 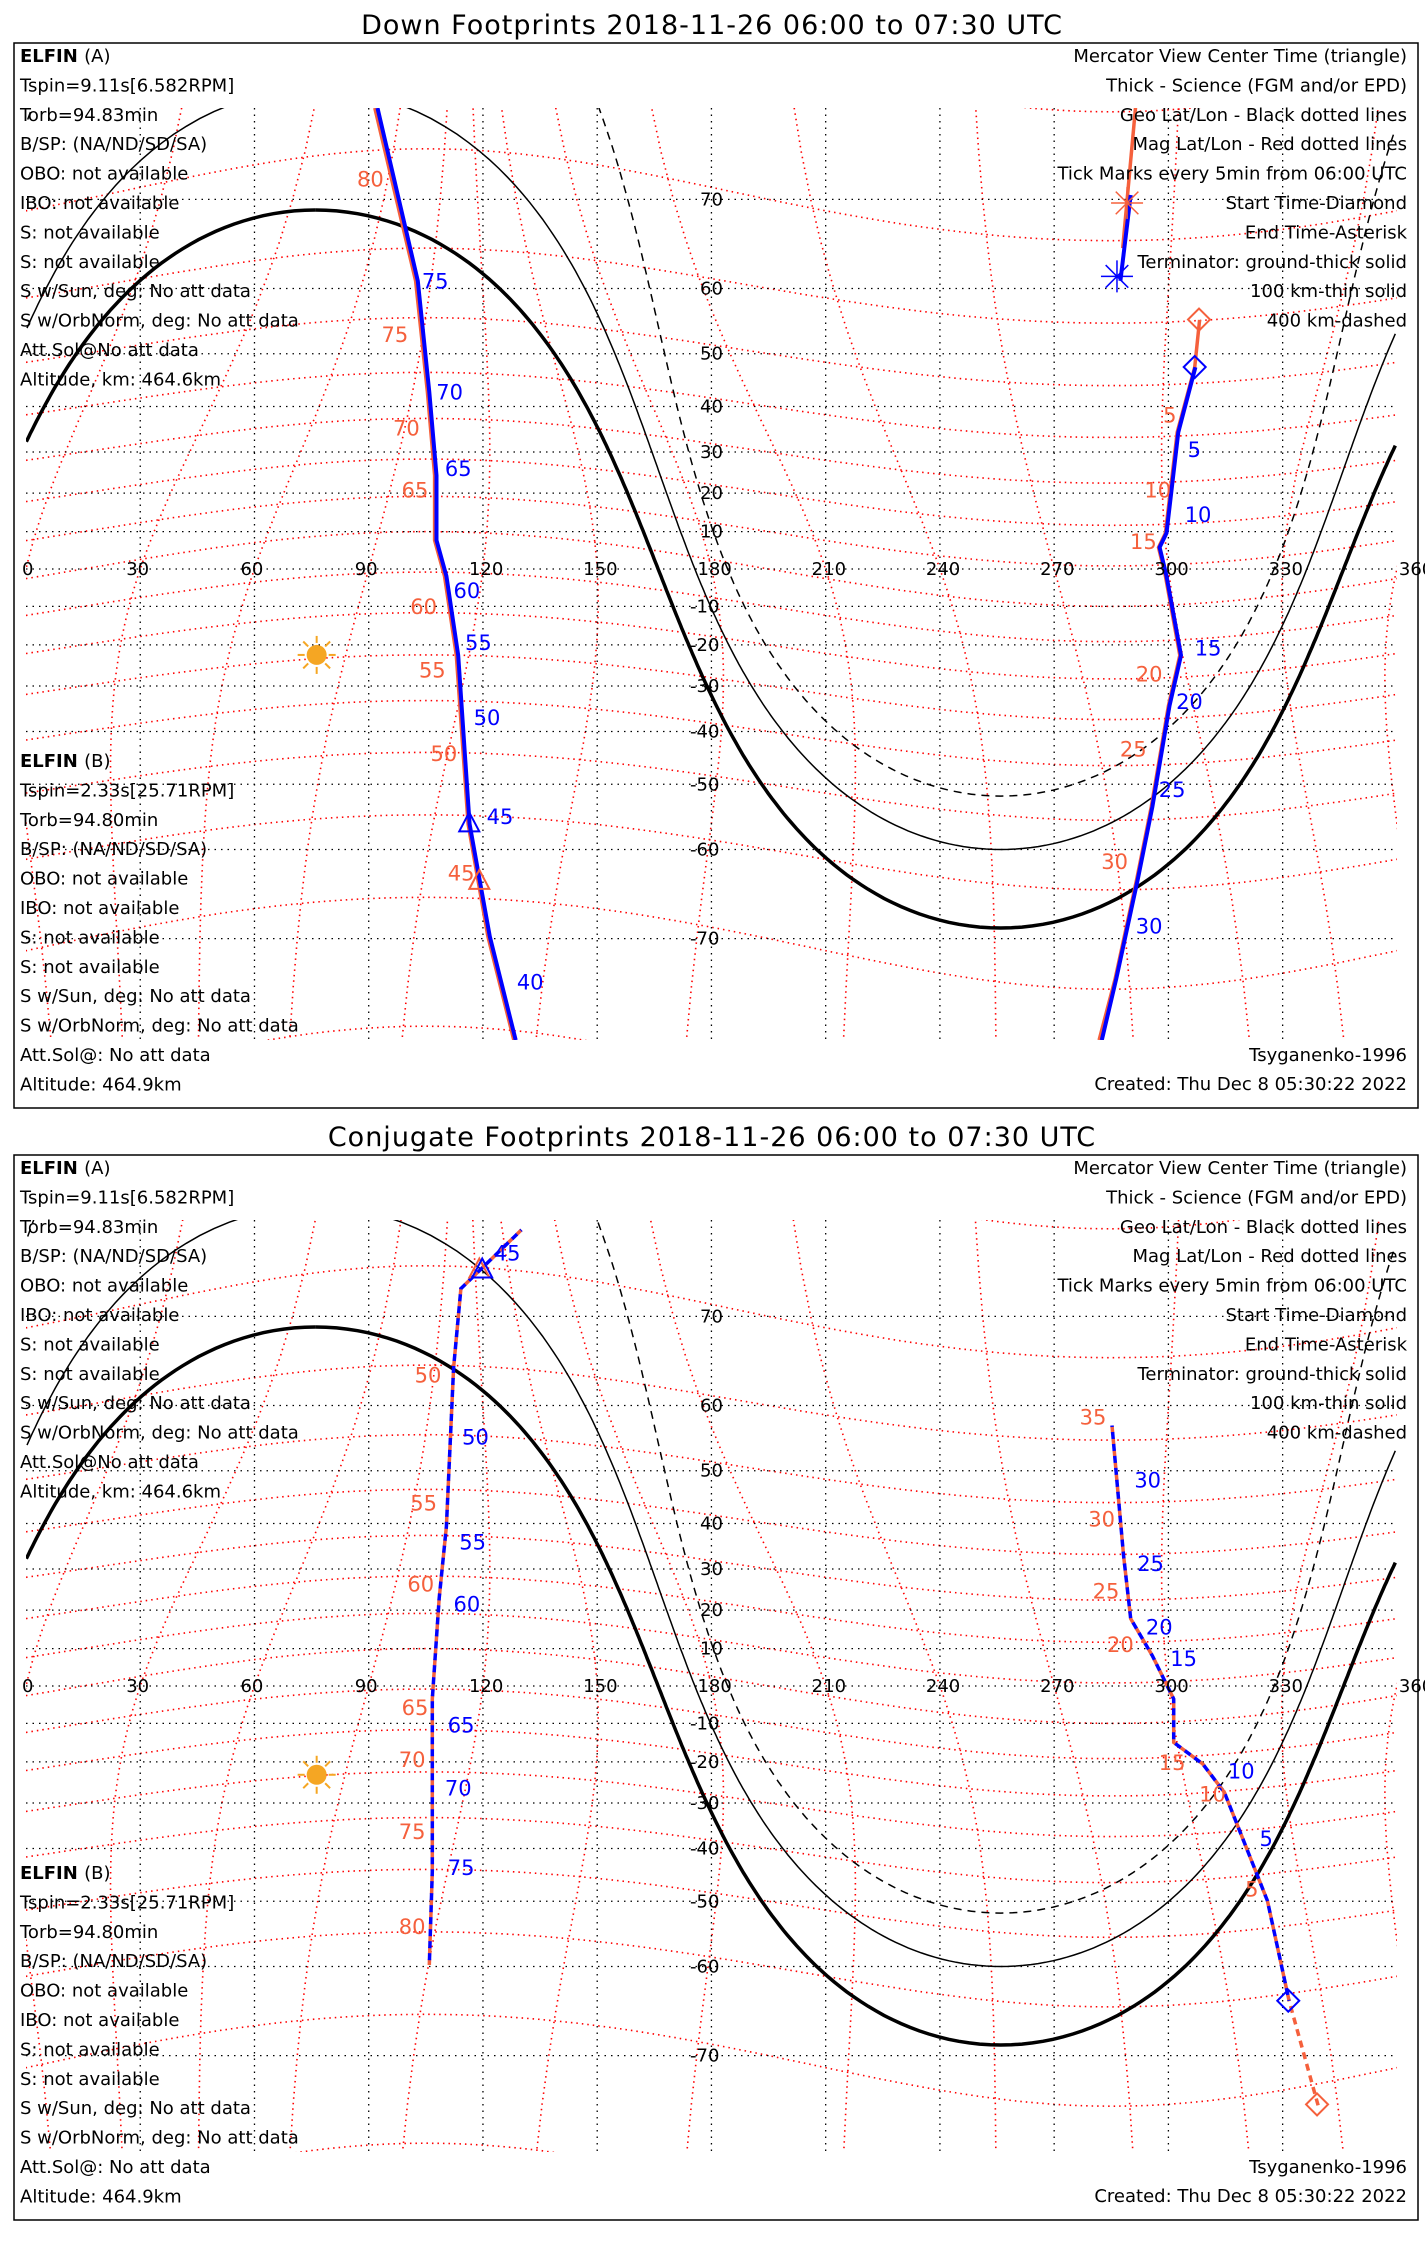 I want to click on legend-line: Mercator View Center Time (triangle), so click(x=1240, y=1168).